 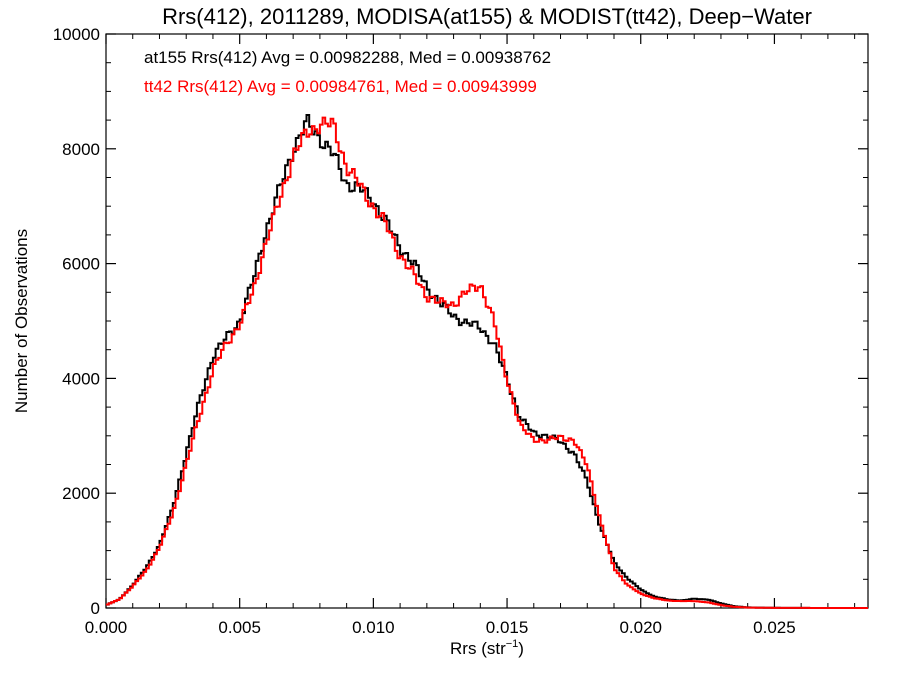 I want to click on x-tick-label: 0.005, so click(x=239, y=627).